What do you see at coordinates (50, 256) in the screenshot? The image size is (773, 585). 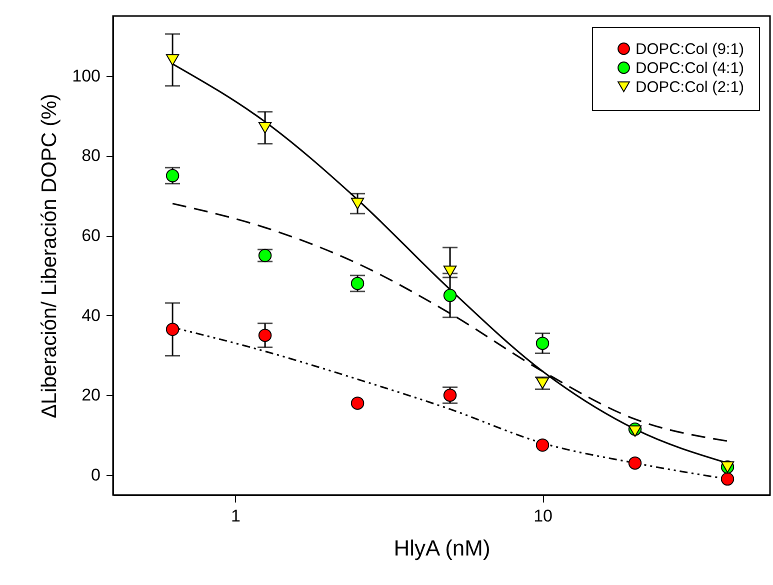 I see `y-axis-title: ΔLiberación/ Liberación DOPC (%)` at bounding box center [50, 256].